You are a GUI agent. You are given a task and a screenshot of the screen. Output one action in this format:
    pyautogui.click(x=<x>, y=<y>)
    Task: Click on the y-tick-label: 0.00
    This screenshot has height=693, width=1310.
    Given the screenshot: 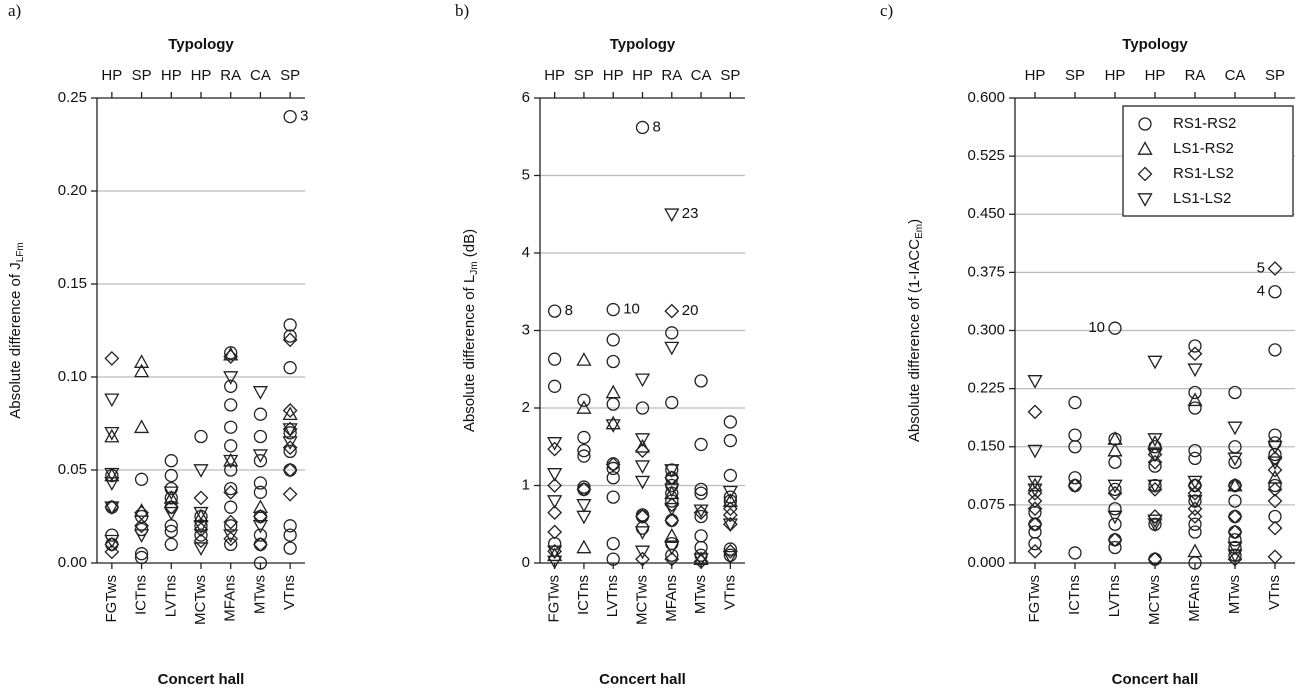 What is the action you would take?
    pyautogui.click(x=72, y=562)
    